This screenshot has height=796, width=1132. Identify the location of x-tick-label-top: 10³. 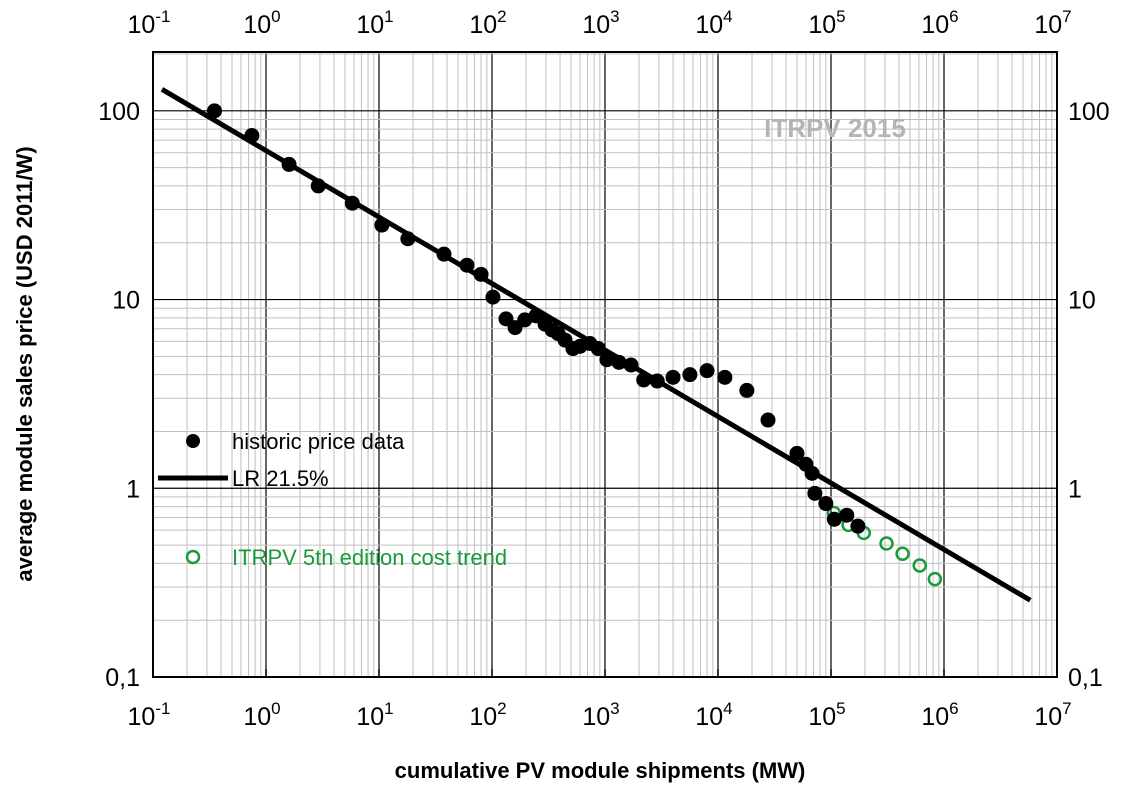
(600, 23).